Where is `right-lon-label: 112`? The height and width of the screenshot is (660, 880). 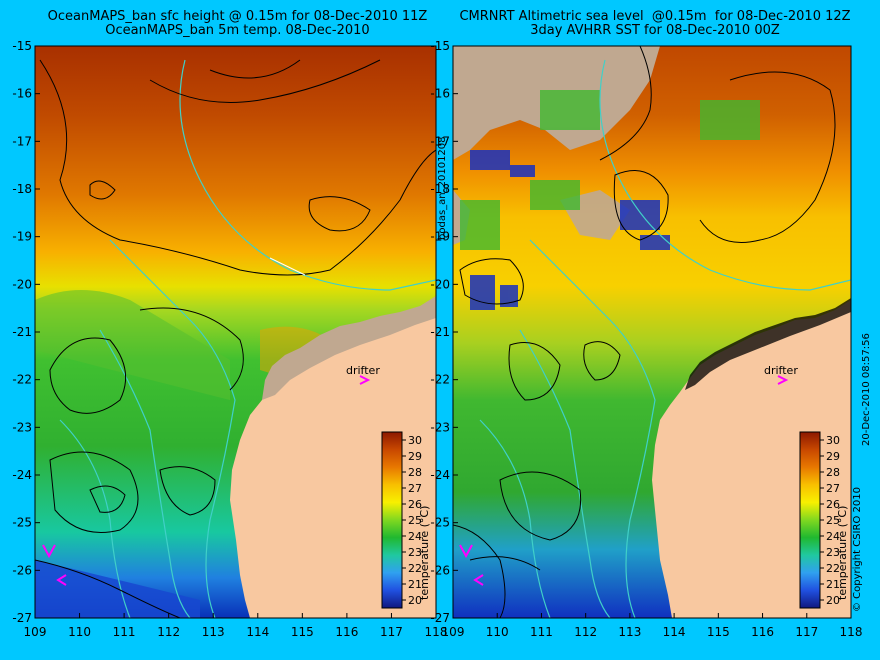
right-lon-label: 112 is located at coordinates (585, 632).